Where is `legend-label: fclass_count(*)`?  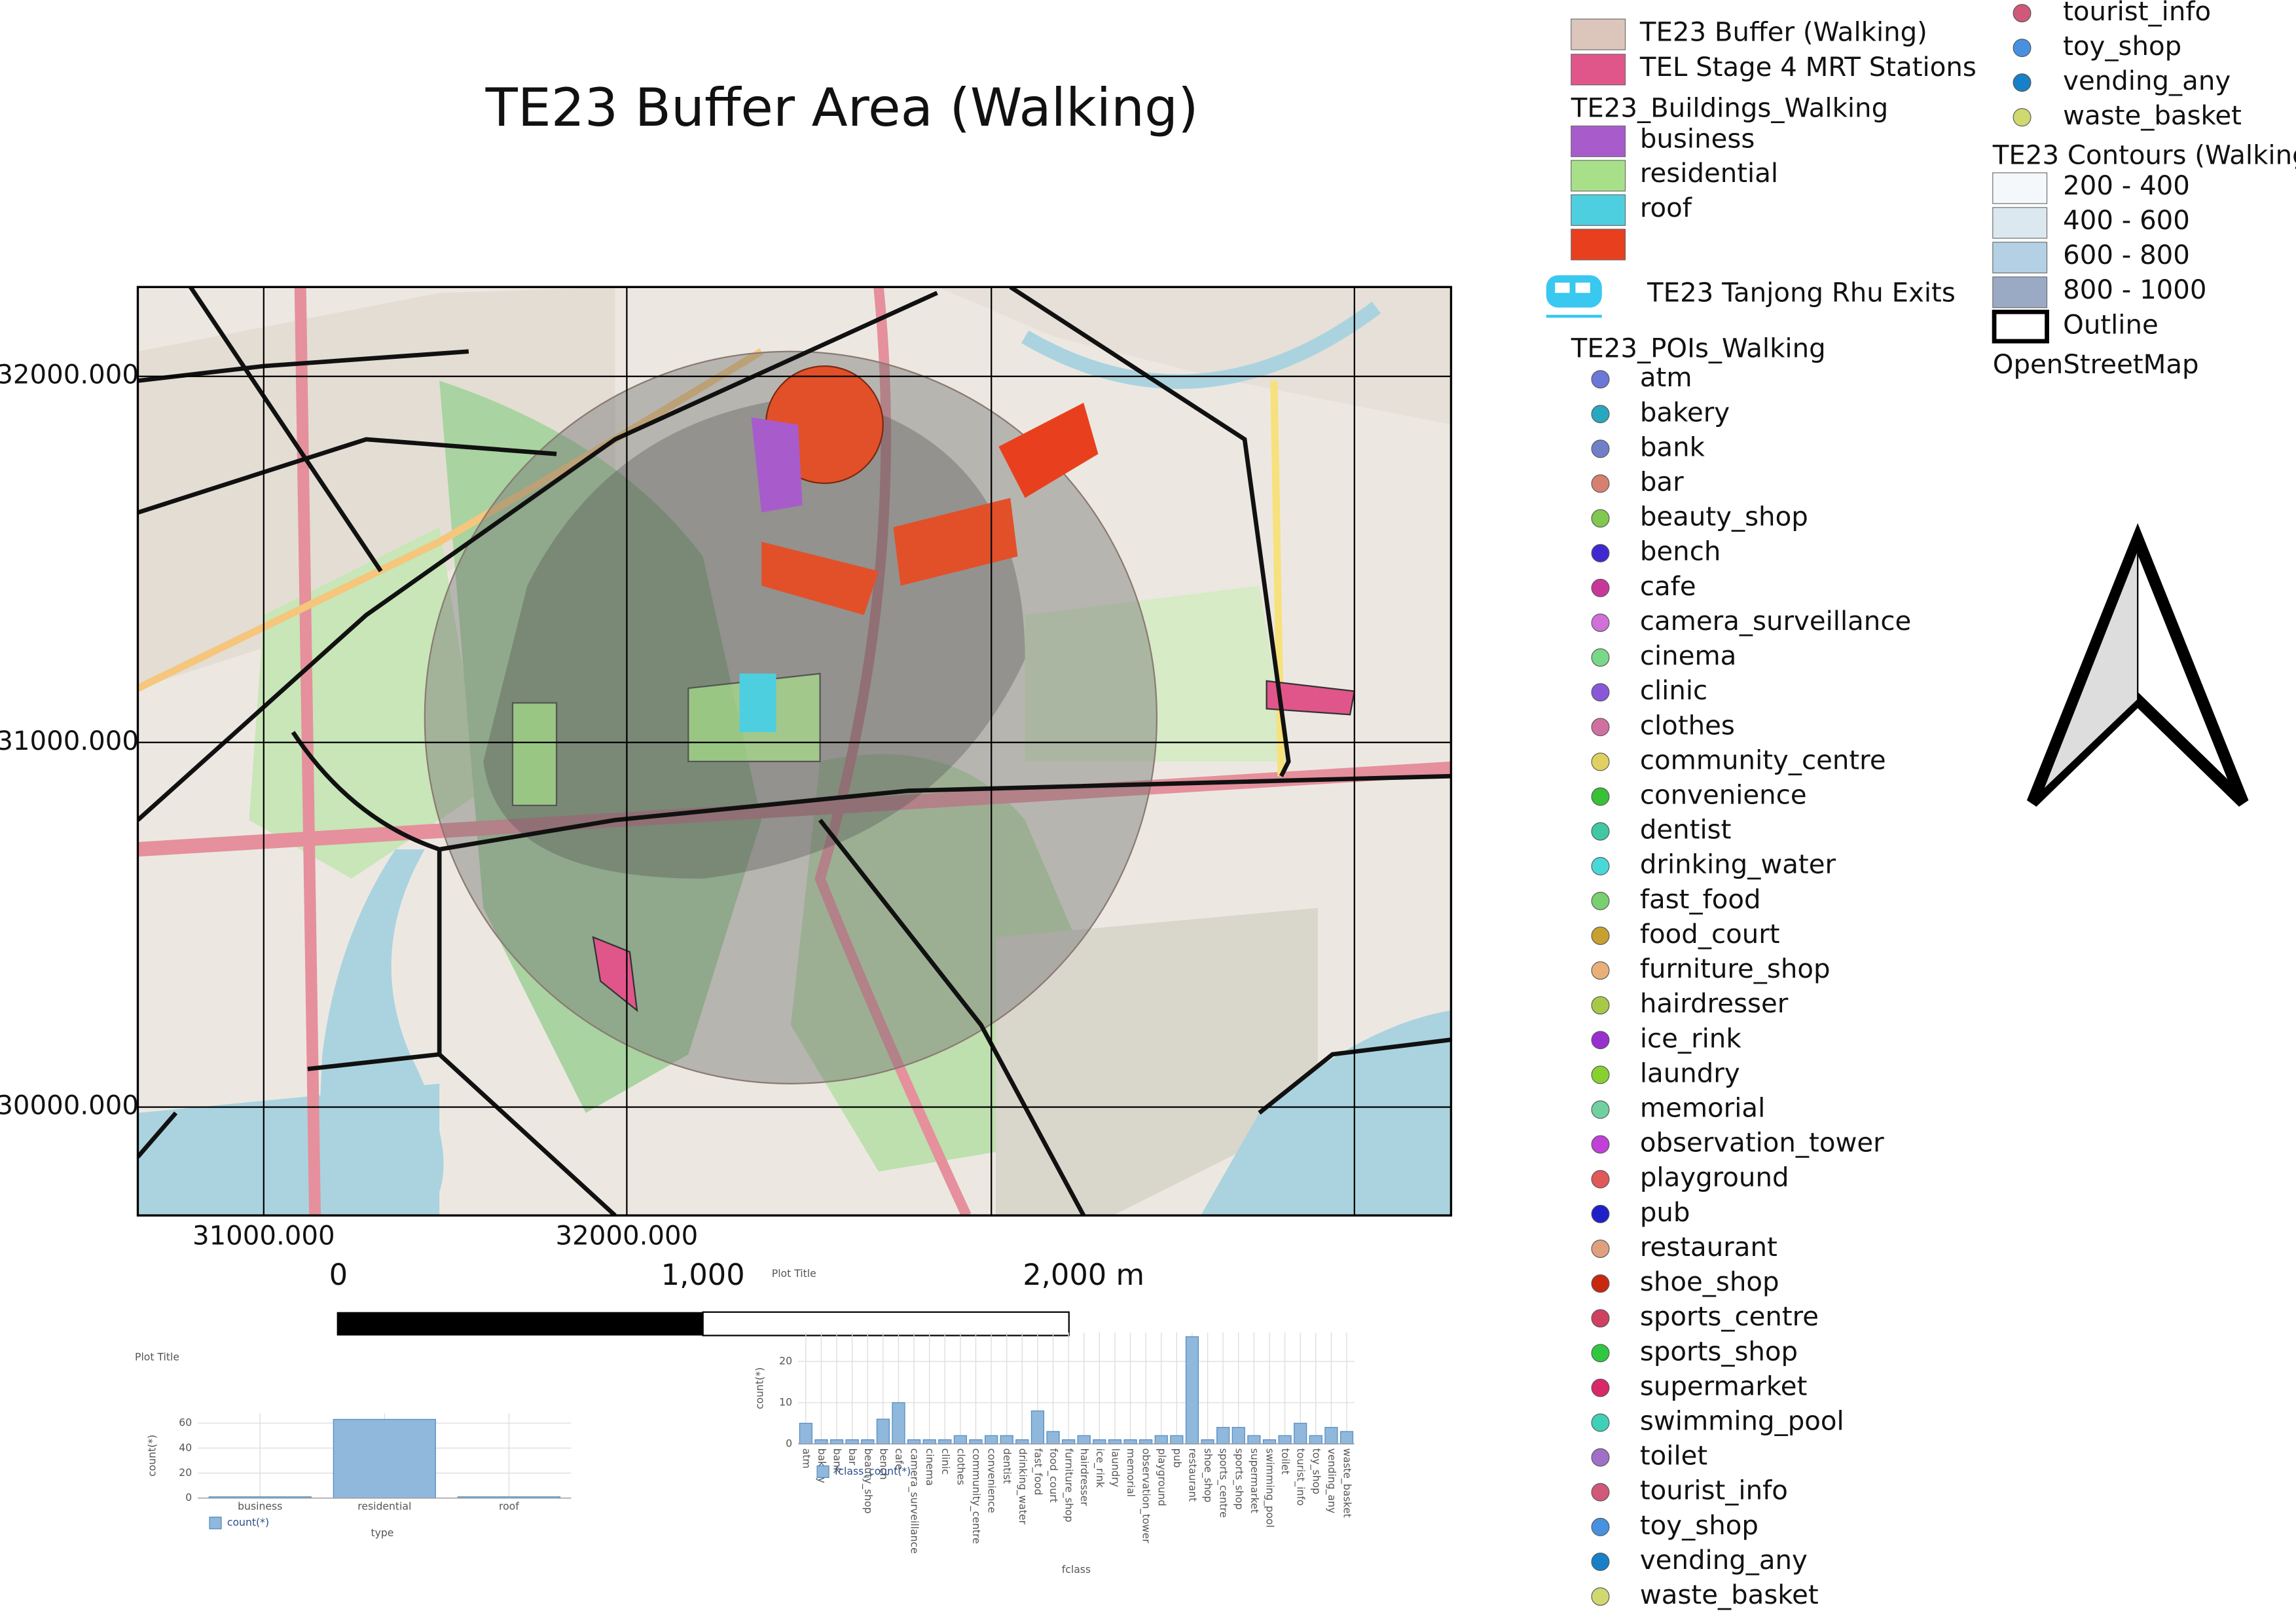
legend-label: fclass_count(*) is located at coordinates (873, 1471).